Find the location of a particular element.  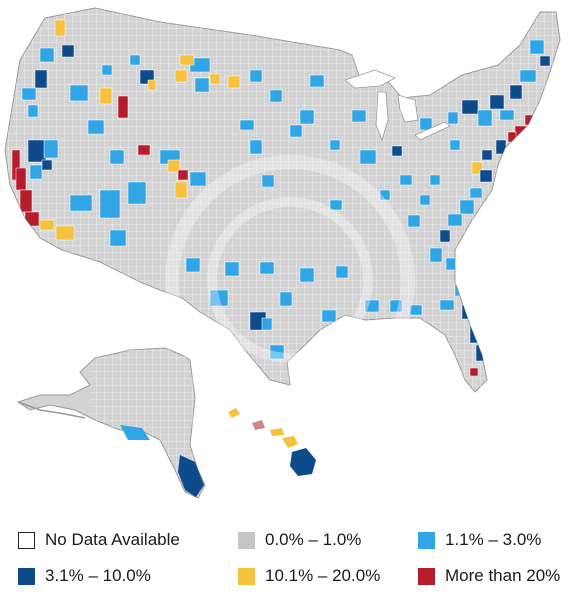

lake-superior is located at coordinates (370, 79).